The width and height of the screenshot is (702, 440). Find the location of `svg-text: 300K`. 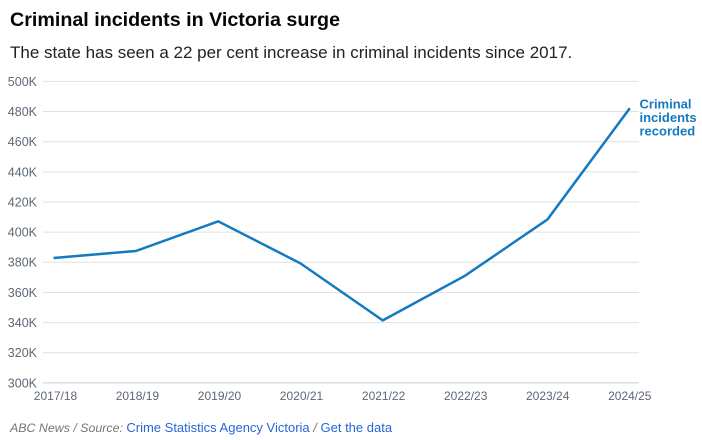

svg-text: 300K is located at coordinates (23, 383).